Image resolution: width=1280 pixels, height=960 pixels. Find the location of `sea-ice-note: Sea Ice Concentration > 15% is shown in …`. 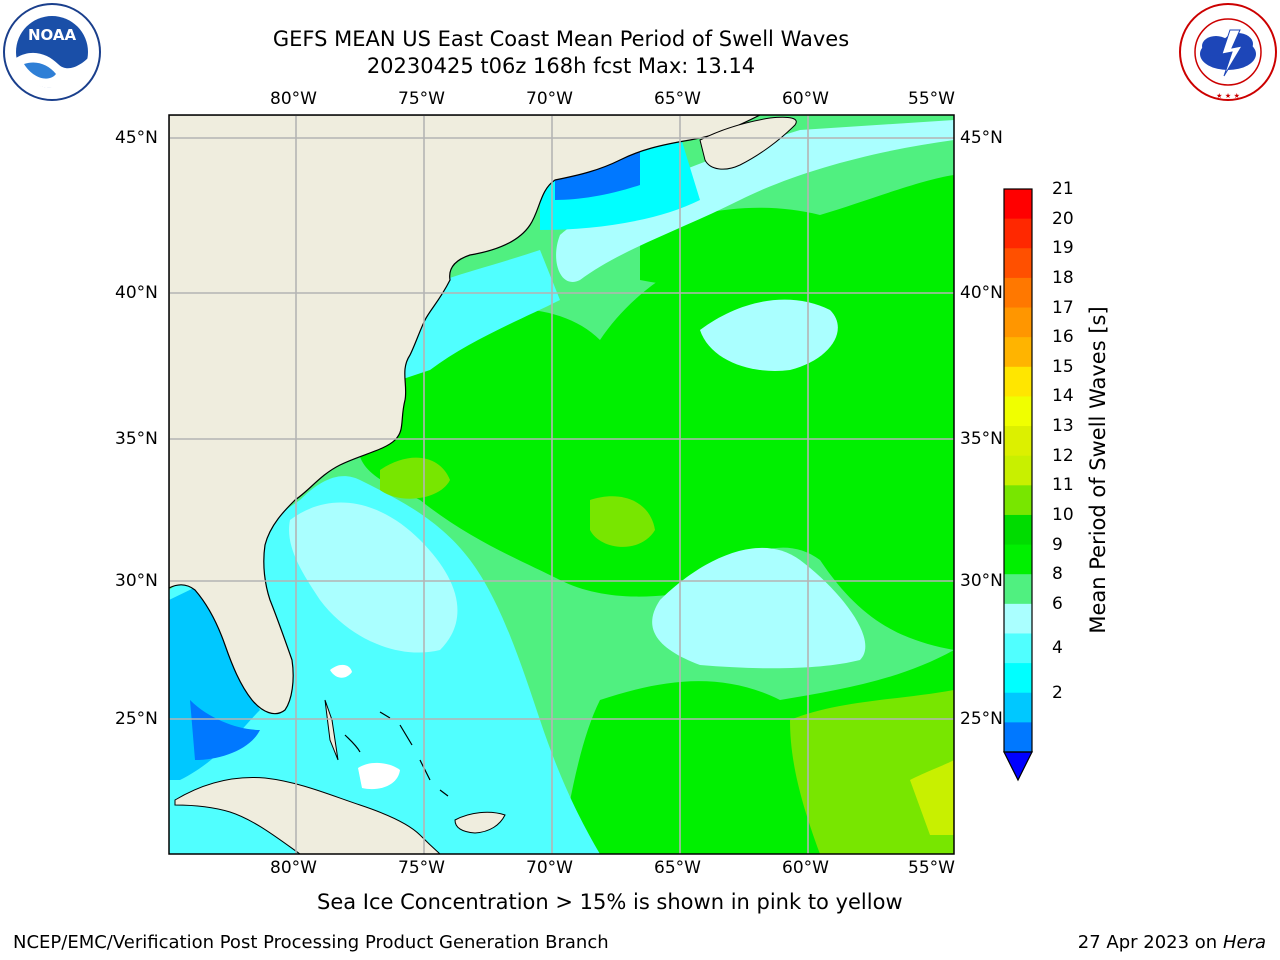

sea-ice-note: Sea Ice Concentration > 15% is shown in … is located at coordinates (610, 902).